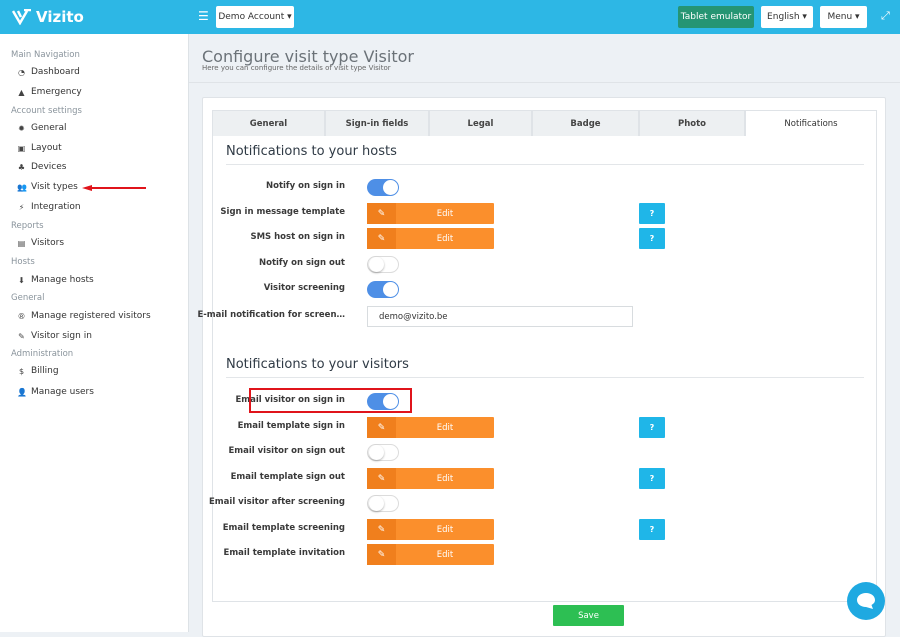 The width and height of the screenshot is (900, 637). I want to click on sidebar-item-label: General, so click(49, 128).